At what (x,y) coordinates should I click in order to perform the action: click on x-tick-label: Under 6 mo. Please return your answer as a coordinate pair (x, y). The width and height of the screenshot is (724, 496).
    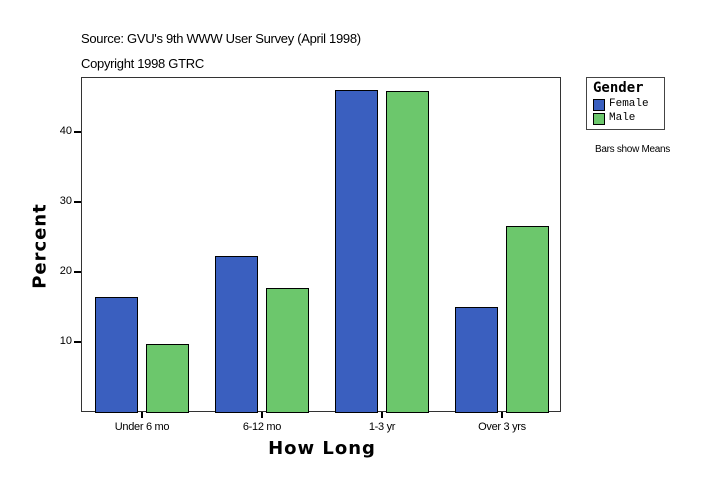
    Looking at the image, I should click on (142, 427).